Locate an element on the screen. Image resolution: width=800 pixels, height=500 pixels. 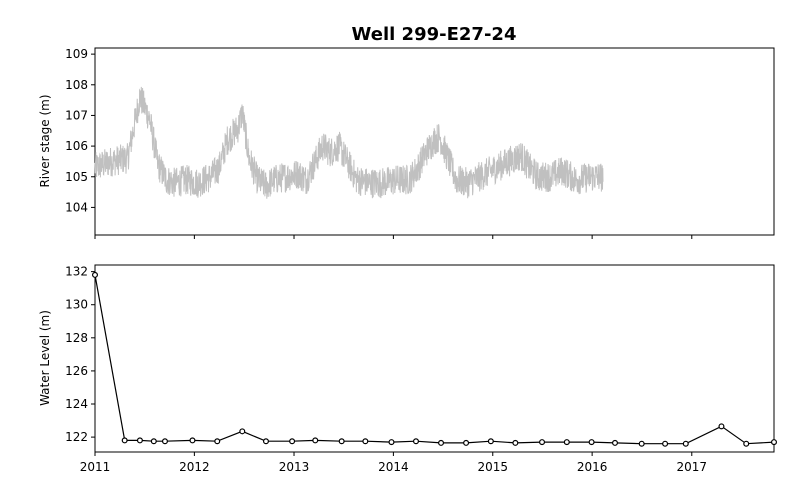
river-stage-y-label: River stage (m) is located at coordinates (45, 140).